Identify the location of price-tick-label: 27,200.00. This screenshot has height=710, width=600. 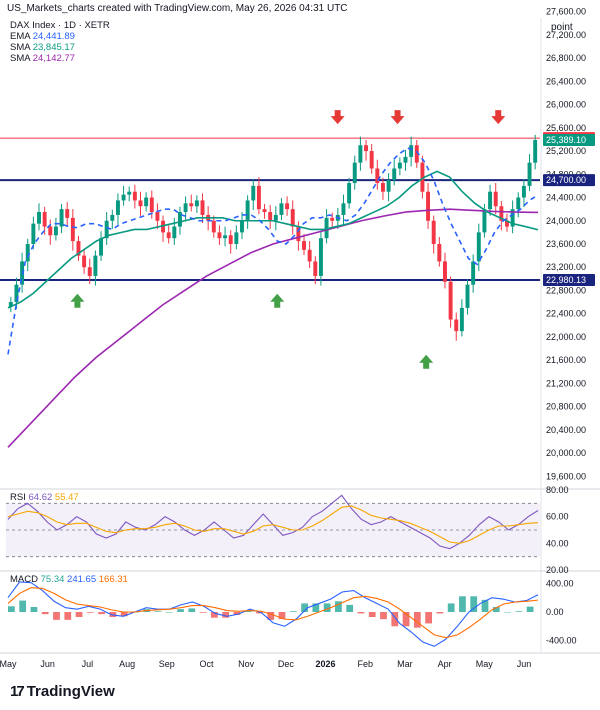
(566, 35).